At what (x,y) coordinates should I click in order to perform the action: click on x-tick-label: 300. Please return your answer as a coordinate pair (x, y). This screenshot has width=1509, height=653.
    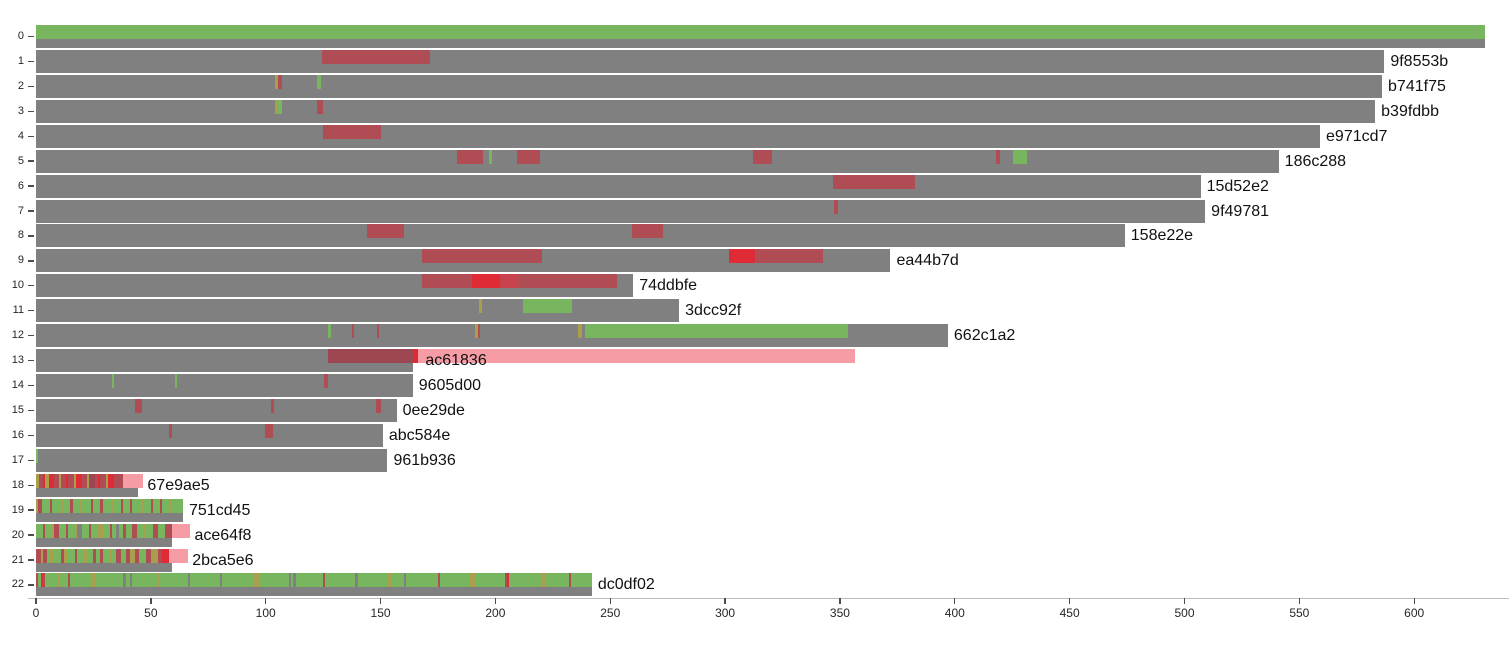
    Looking at the image, I should click on (725, 612).